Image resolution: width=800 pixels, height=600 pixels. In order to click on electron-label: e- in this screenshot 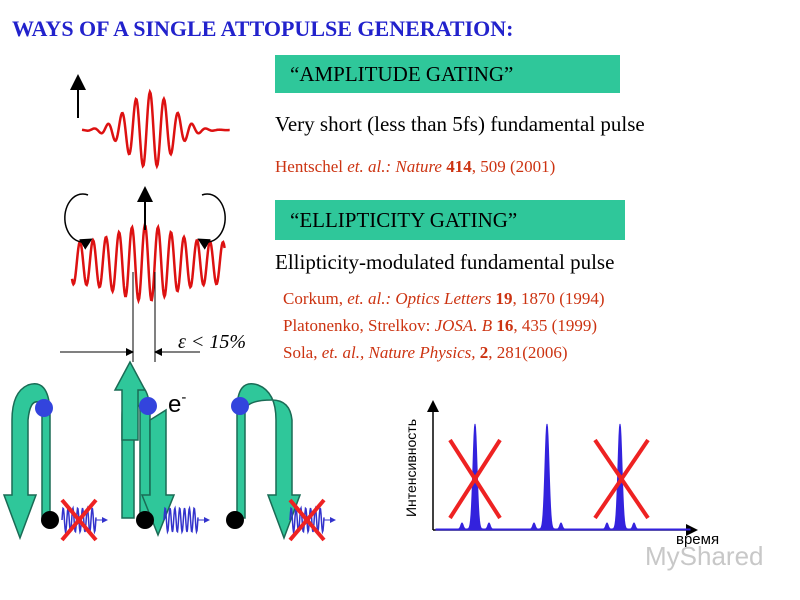, I will do `click(177, 403)`.